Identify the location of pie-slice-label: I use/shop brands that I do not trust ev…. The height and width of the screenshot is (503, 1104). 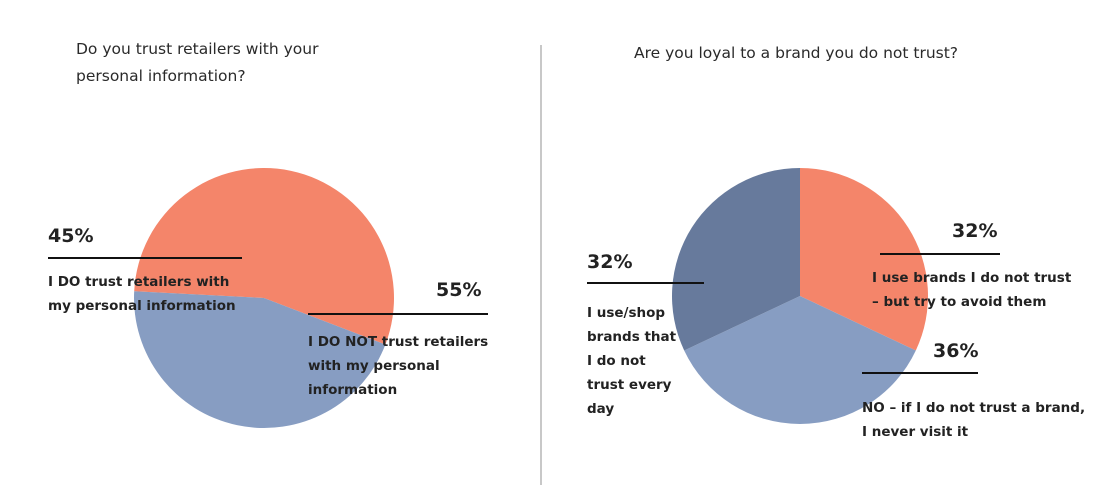
(631, 361).